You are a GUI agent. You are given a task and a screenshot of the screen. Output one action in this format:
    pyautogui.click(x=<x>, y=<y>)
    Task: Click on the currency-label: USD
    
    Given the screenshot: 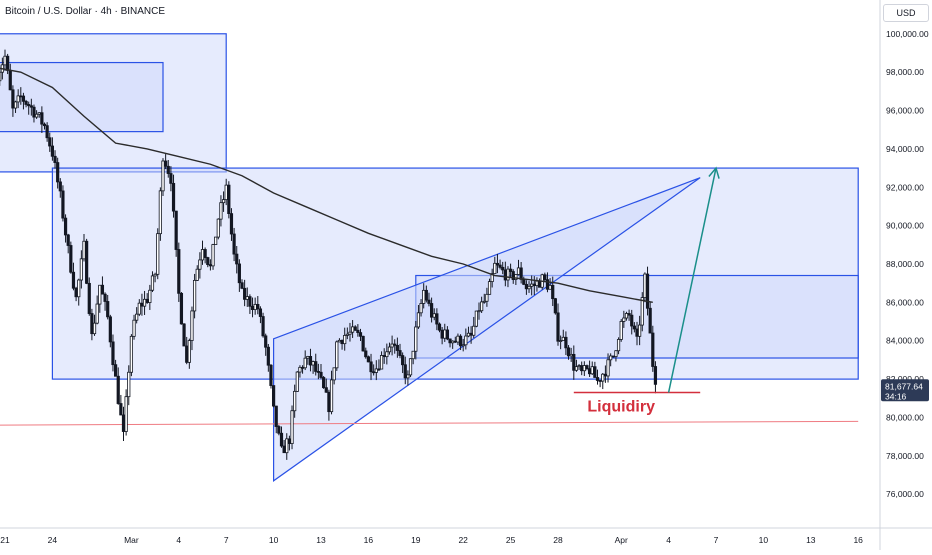 What is the action you would take?
    pyautogui.click(x=906, y=13)
    